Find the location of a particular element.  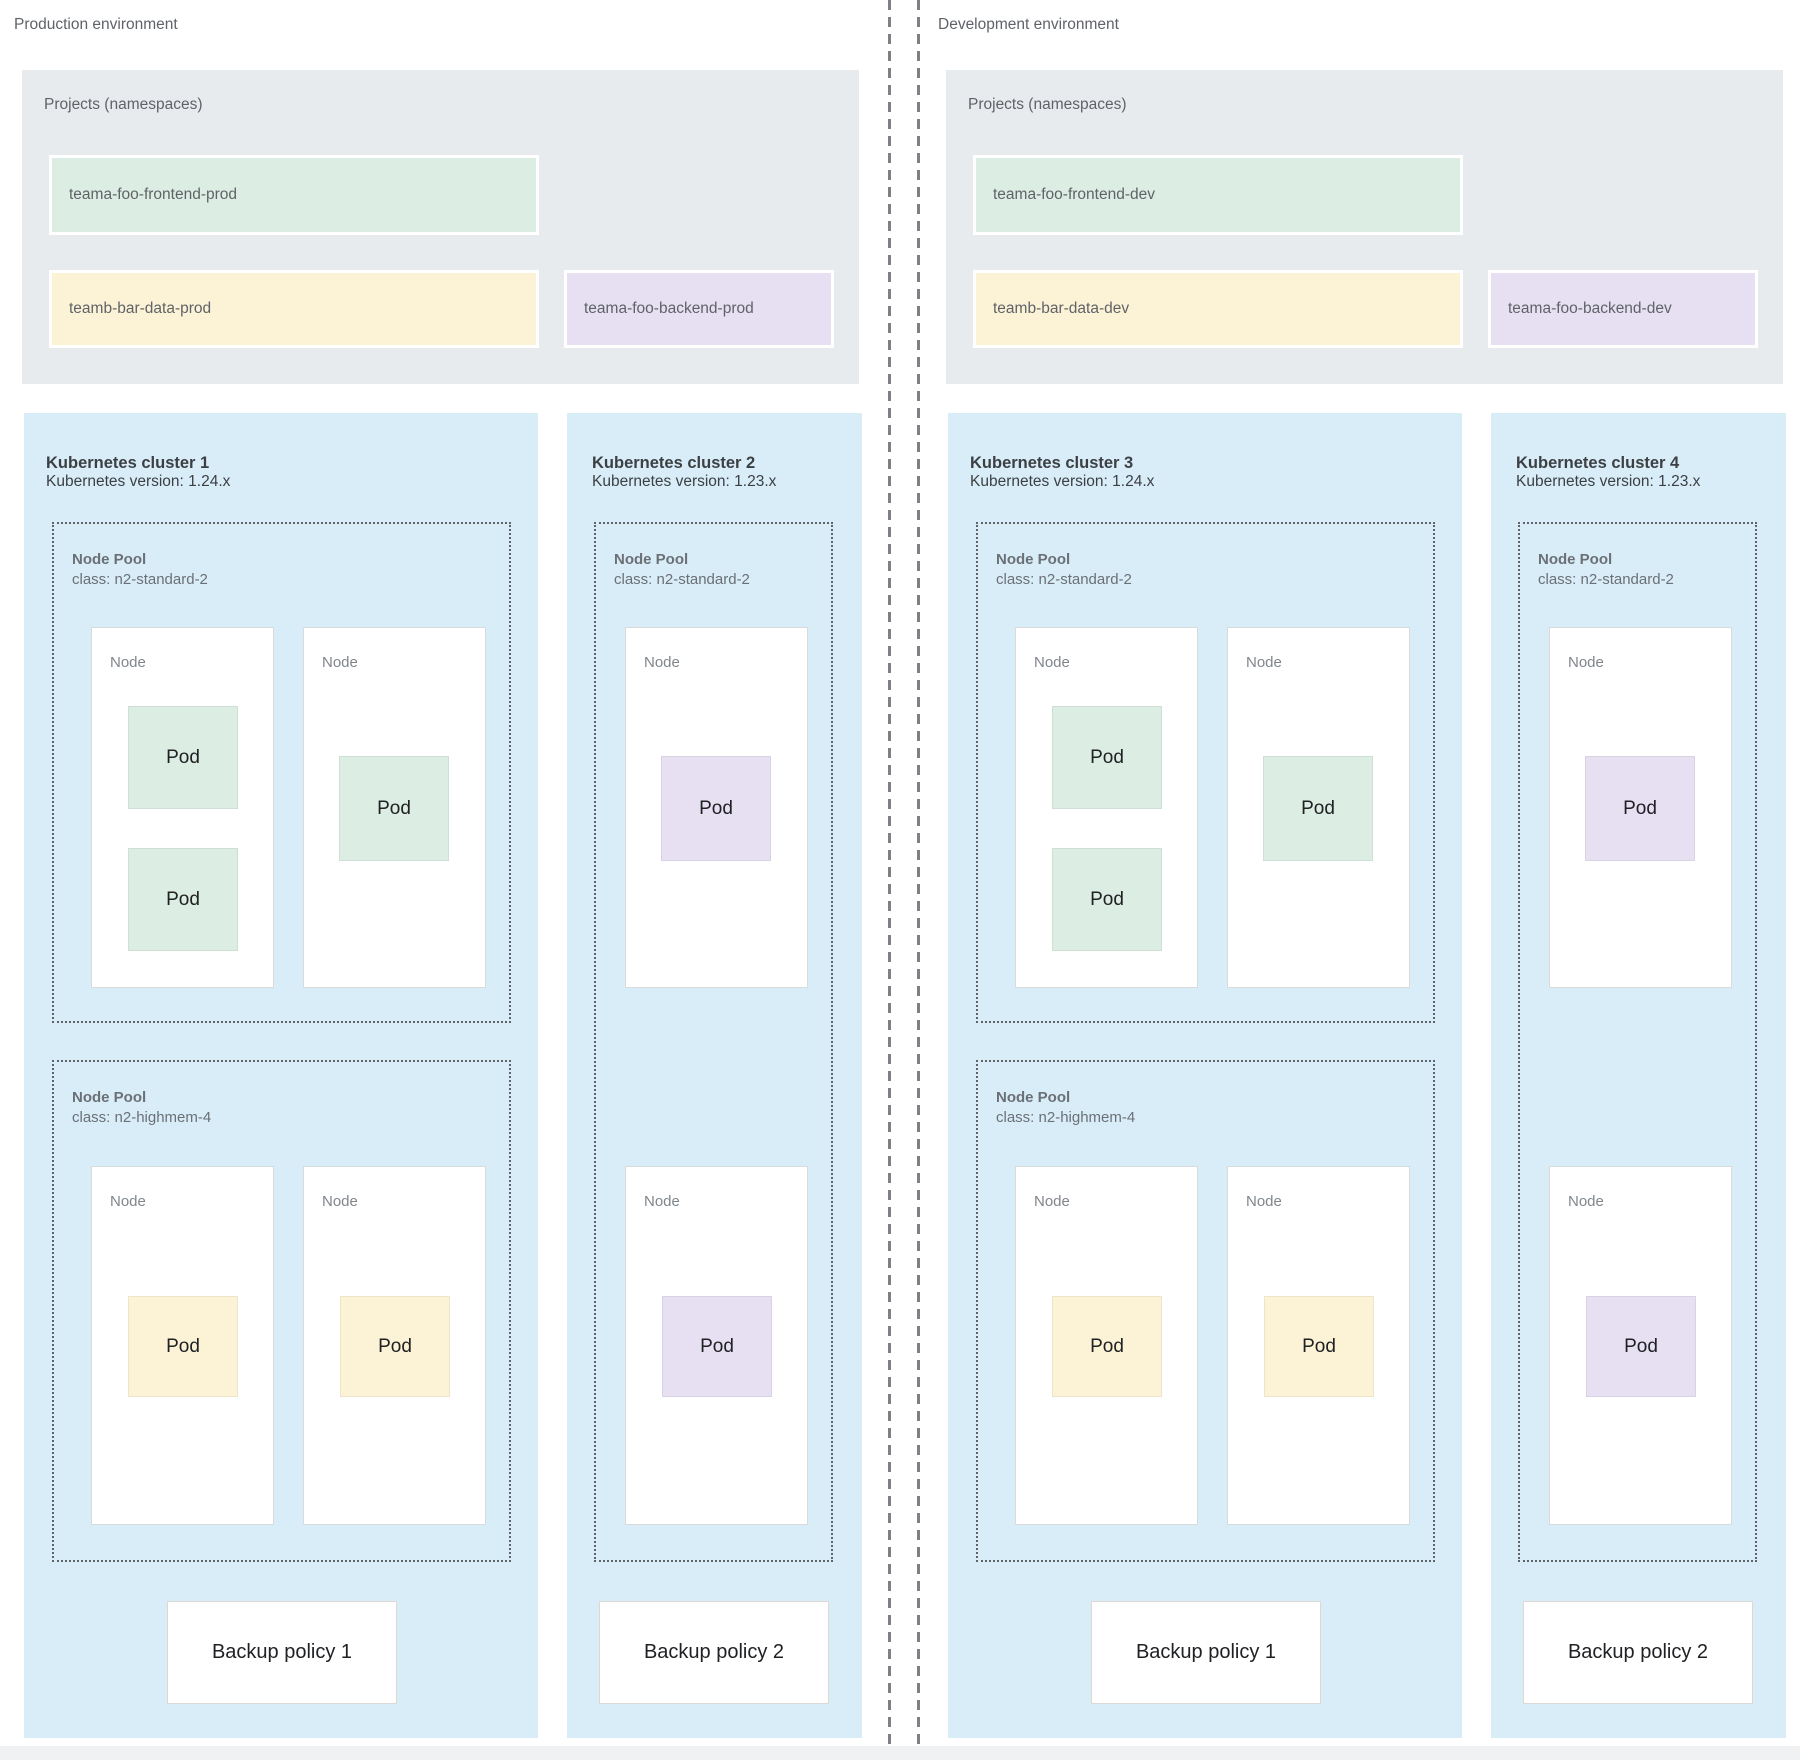

project-namespace-box: teama-foo-backend-prod is located at coordinates (699, 309).